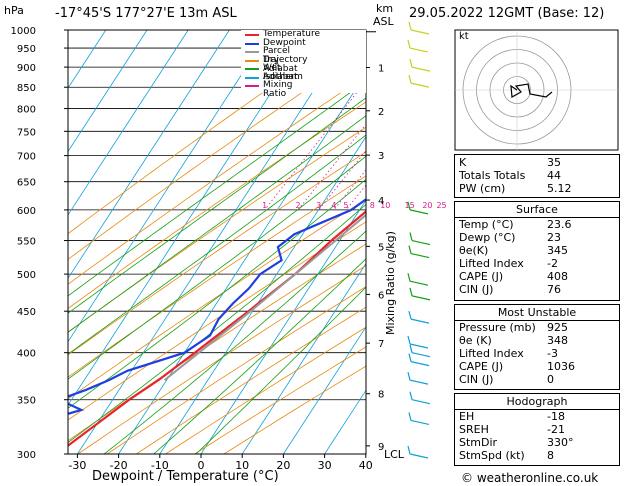  I want to click on temp-tick-label: -20, so click(119, 465).